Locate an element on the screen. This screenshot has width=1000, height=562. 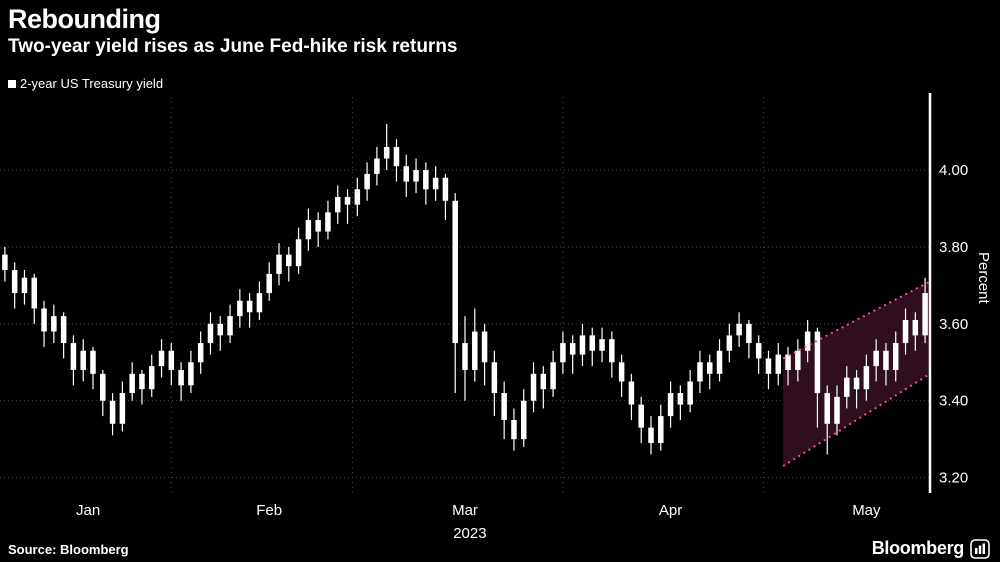
trend-channel-lower-line is located at coordinates (856, 419).